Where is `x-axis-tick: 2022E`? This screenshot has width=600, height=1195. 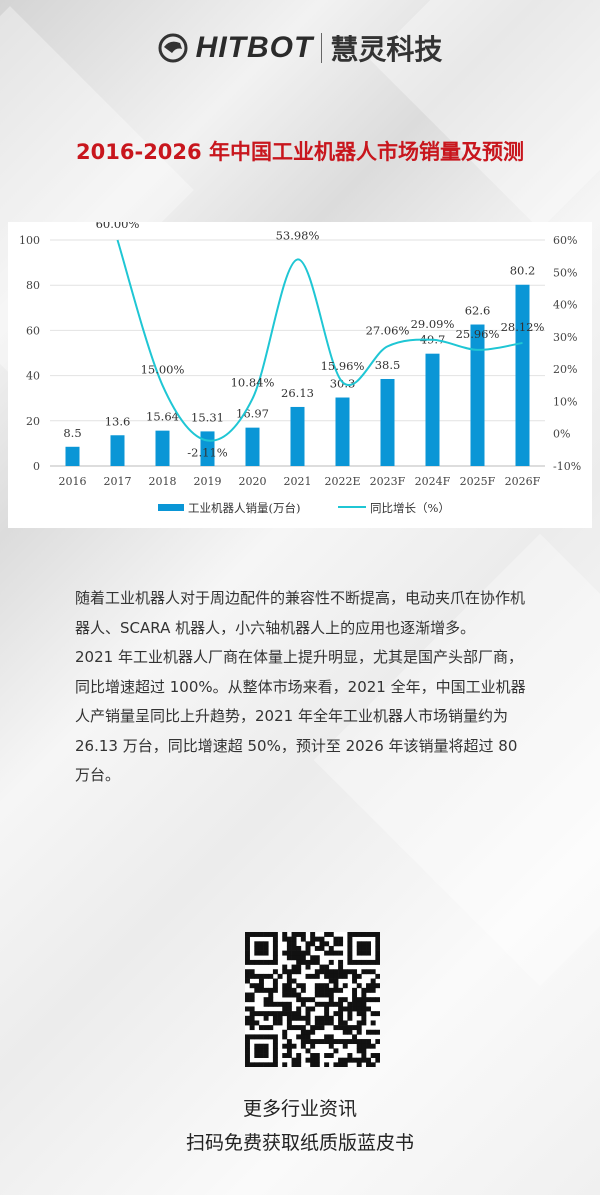 x-axis-tick: 2022E is located at coordinates (342, 481).